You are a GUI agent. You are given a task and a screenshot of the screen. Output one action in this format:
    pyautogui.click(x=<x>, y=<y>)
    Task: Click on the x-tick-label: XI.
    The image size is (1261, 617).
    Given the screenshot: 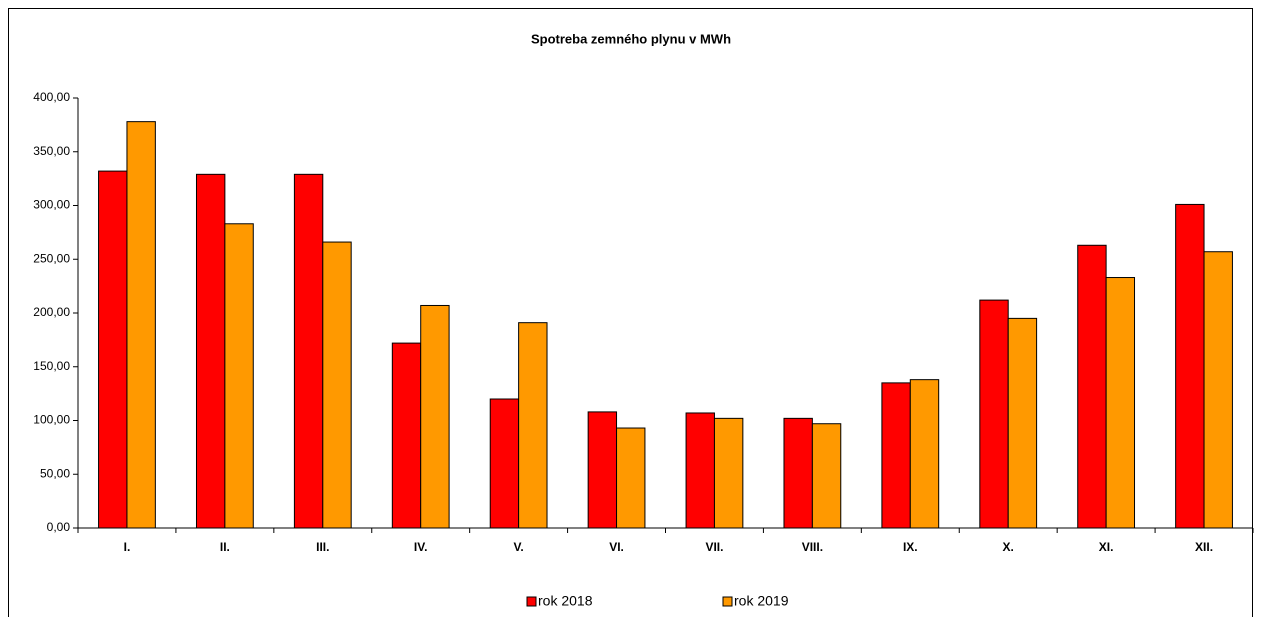 What is the action you would take?
    pyautogui.click(x=1106, y=547)
    